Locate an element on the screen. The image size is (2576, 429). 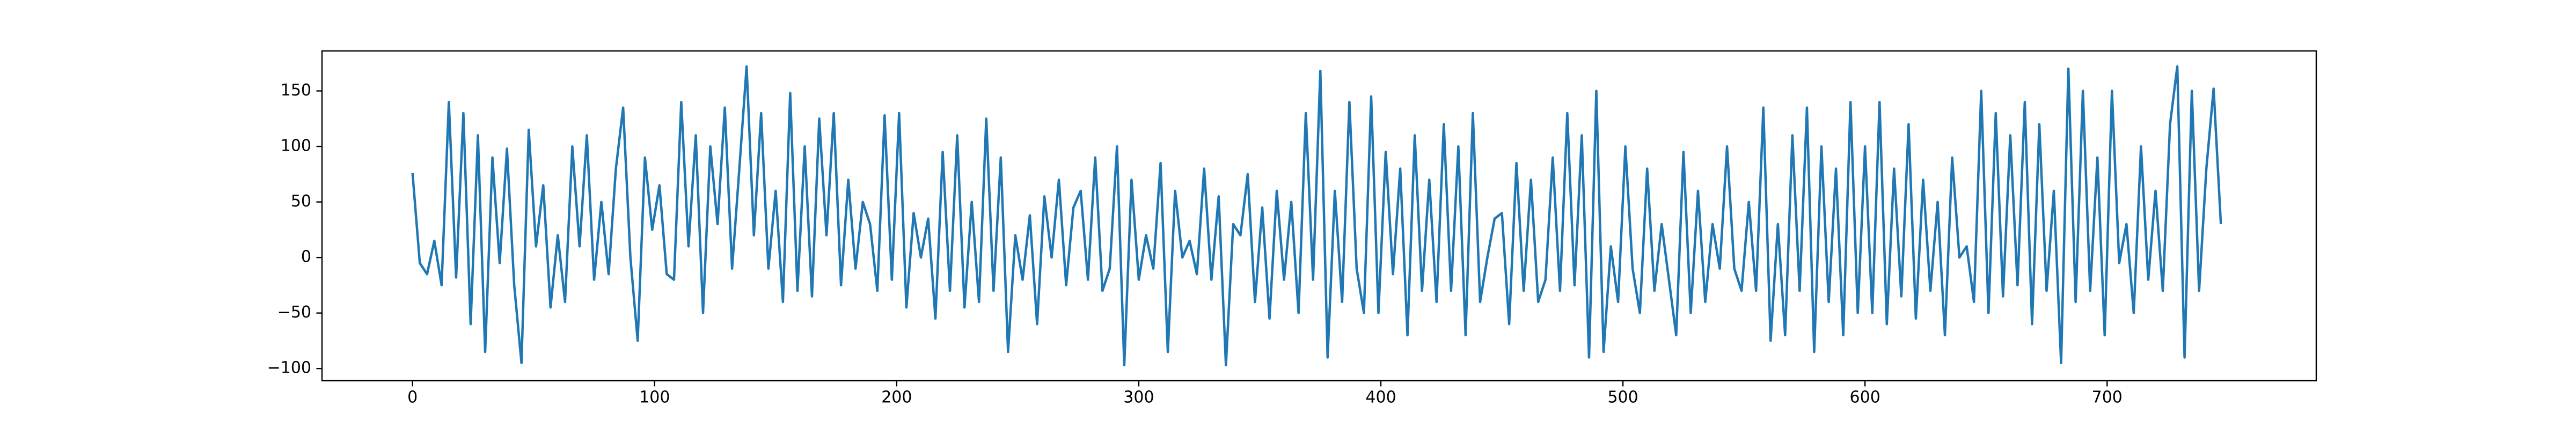
x-tick-label: 500 is located at coordinates (1622, 397).